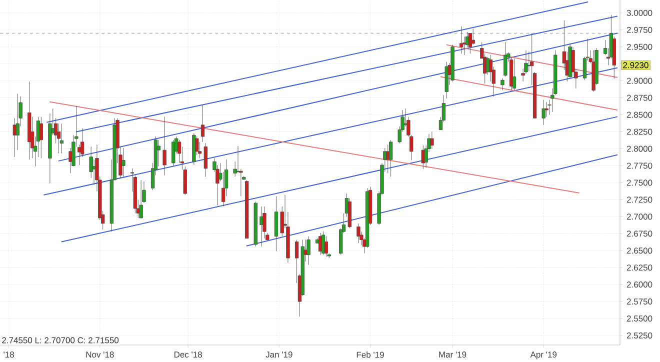 The image size is (660, 362). I want to click on y-tick-label: 2.7750, so click(639, 165).